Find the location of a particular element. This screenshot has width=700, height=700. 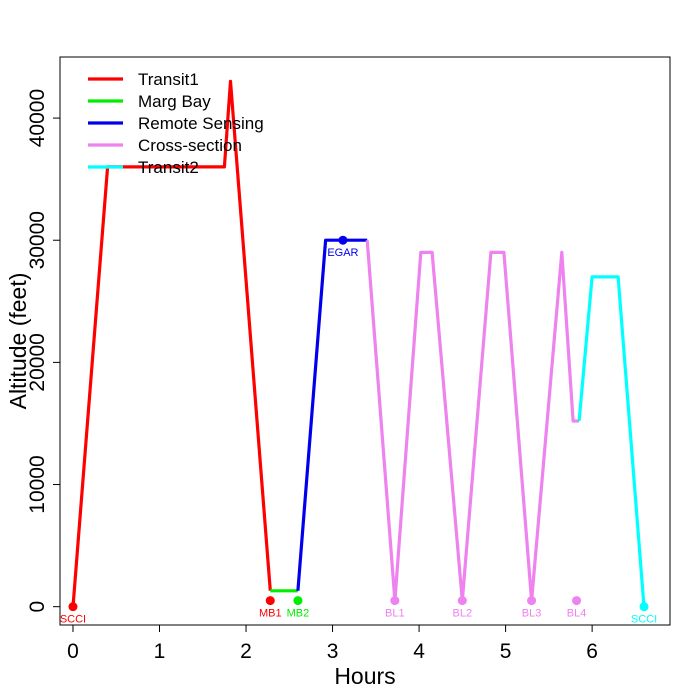

series-line-transit2 is located at coordinates (611, 441).